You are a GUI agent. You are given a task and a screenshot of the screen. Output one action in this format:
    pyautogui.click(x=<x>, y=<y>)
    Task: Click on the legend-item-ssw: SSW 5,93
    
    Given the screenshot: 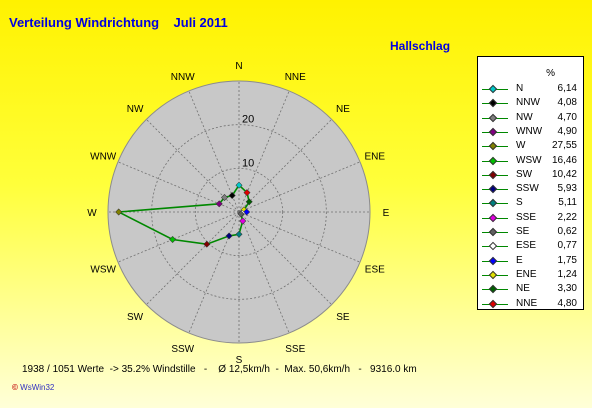 What is the action you would take?
    pyautogui.click(x=530, y=190)
    